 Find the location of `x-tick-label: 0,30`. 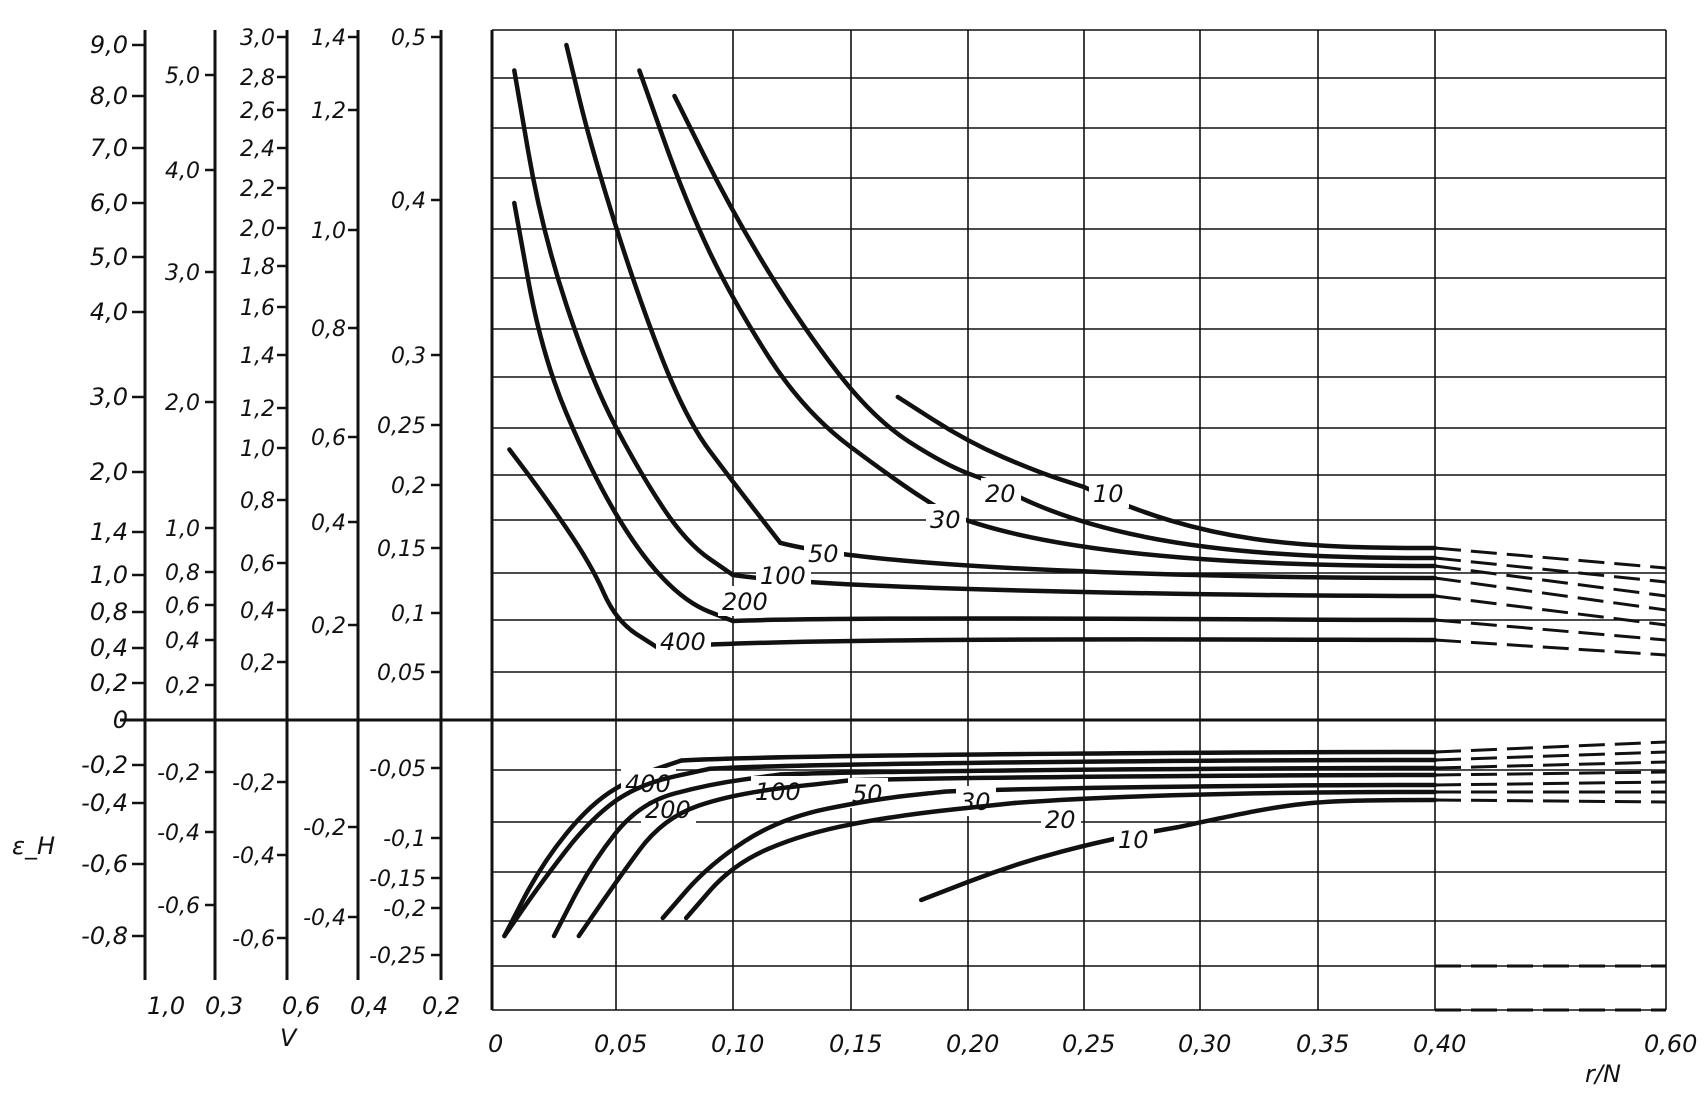

x-tick-label: 0,30 is located at coordinates (1204, 1044).